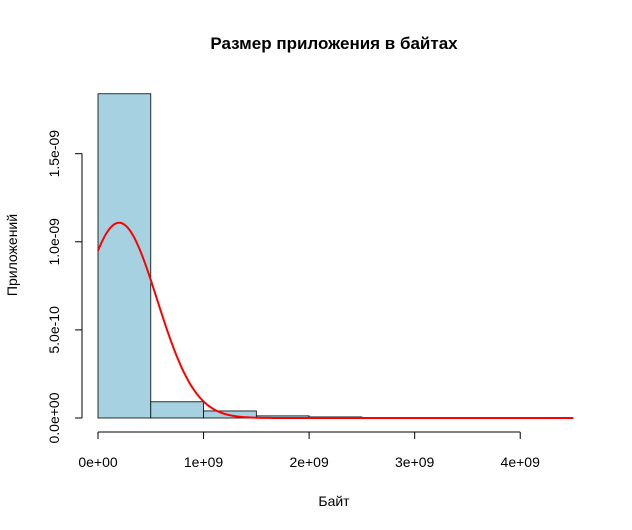 Image resolution: width=632 pixels, height=530 pixels. What do you see at coordinates (521, 462) in the screenshot?
I see `x-tick-label: 4e+09` at bounding box center [521, 462].